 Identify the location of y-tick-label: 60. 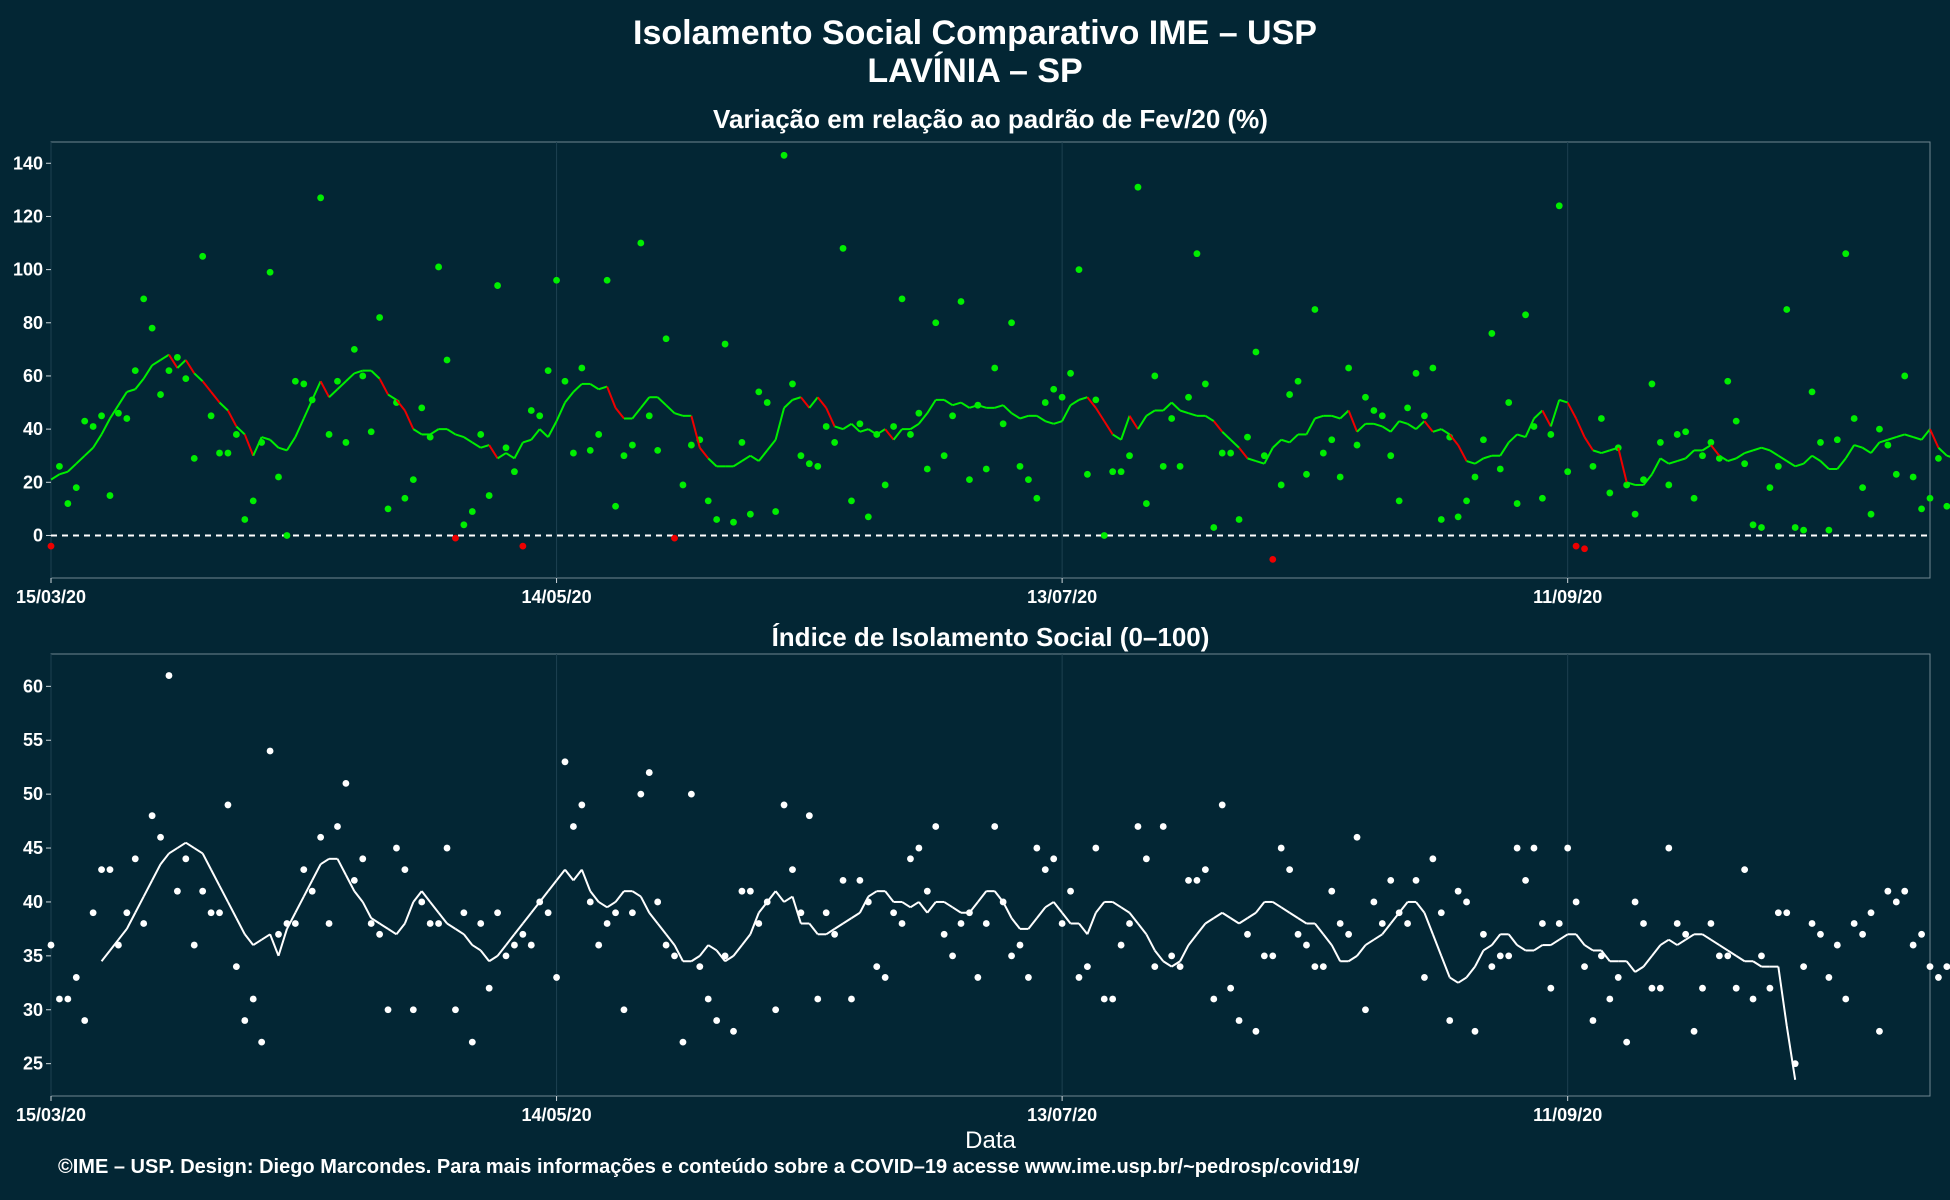
(33, 376).